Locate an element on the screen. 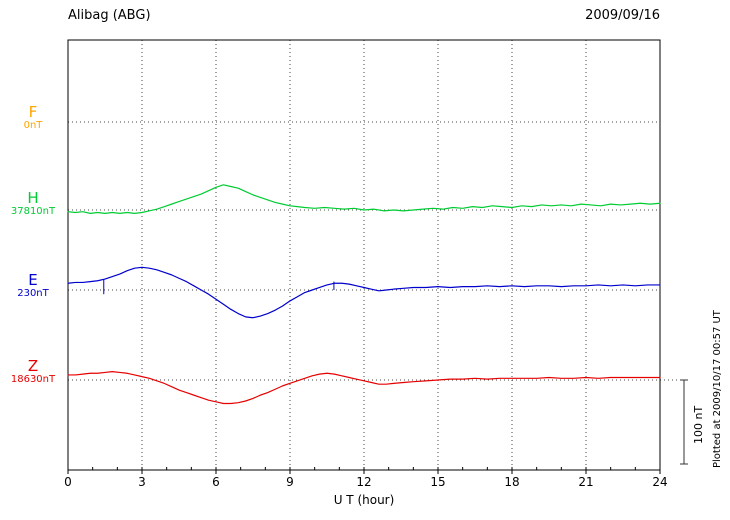 The image size is (730, 520). channel-letter-F: F is located at coordinates (33, 112).